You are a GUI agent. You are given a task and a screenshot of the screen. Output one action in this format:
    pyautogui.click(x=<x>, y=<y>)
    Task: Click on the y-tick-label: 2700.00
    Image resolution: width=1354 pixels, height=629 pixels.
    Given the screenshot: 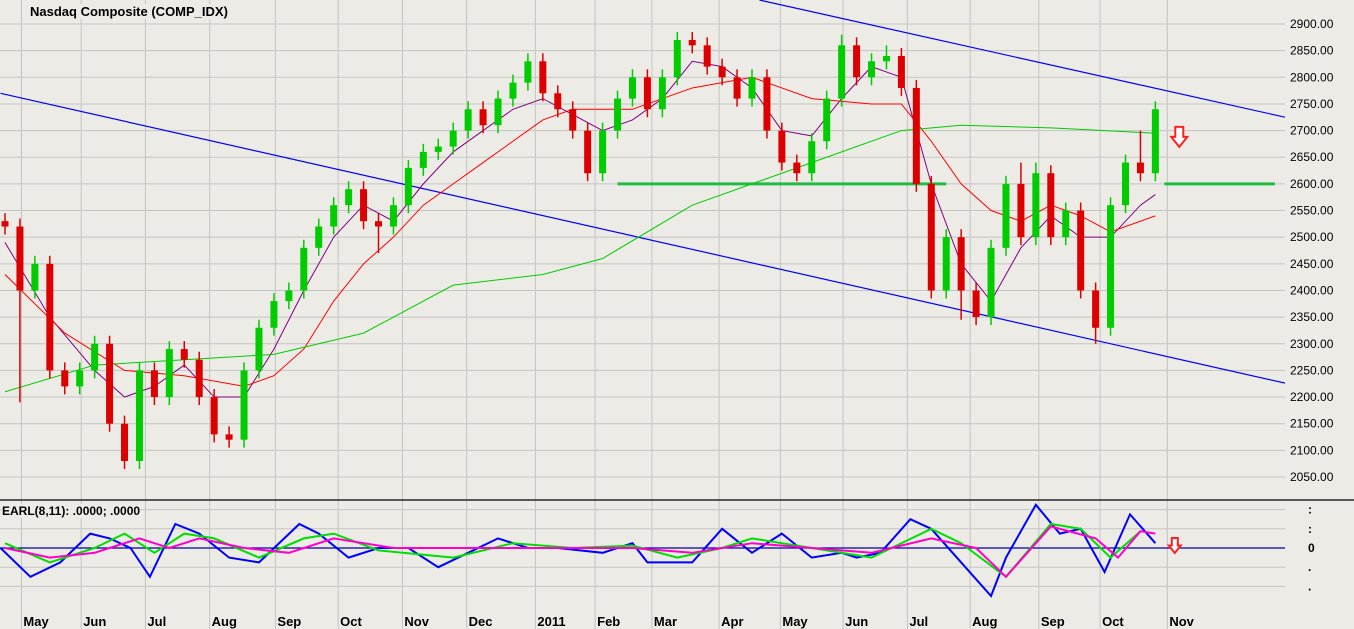 What is the action you would take?
    pyautogui.click(x=1312, y=131)
    